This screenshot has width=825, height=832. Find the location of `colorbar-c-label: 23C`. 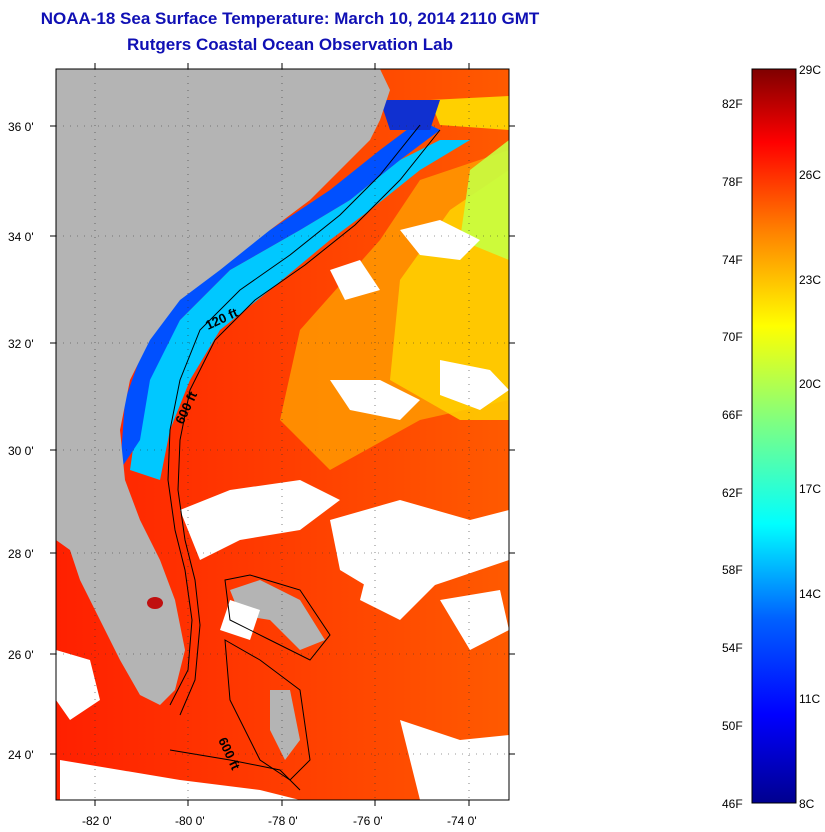

colorbar-c-label: 23C is located at coordinates (810, 280).